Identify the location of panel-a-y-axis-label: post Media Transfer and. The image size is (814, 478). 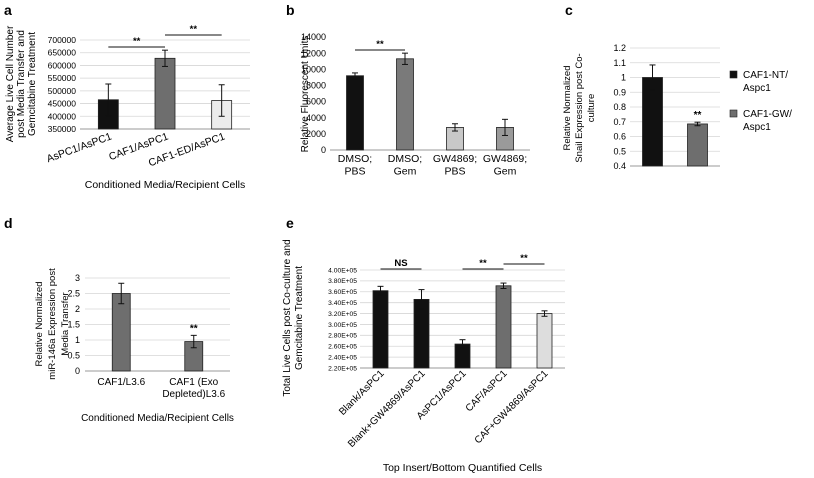
(21, 84).